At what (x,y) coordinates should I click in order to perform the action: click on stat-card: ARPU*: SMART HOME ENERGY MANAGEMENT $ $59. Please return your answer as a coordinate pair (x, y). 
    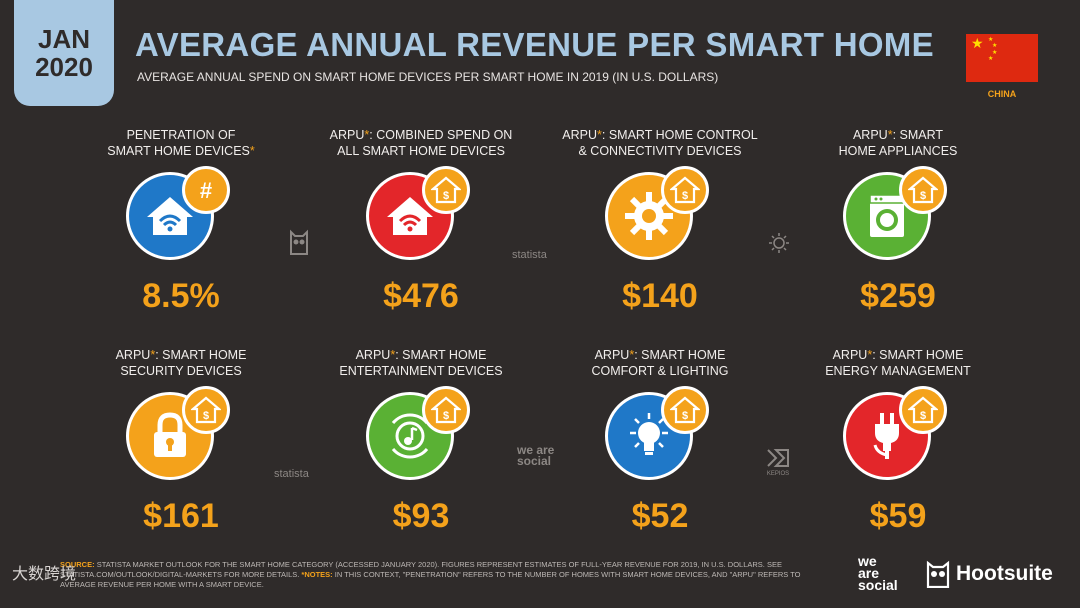
    Looking at the image, I should click on (898, 442).